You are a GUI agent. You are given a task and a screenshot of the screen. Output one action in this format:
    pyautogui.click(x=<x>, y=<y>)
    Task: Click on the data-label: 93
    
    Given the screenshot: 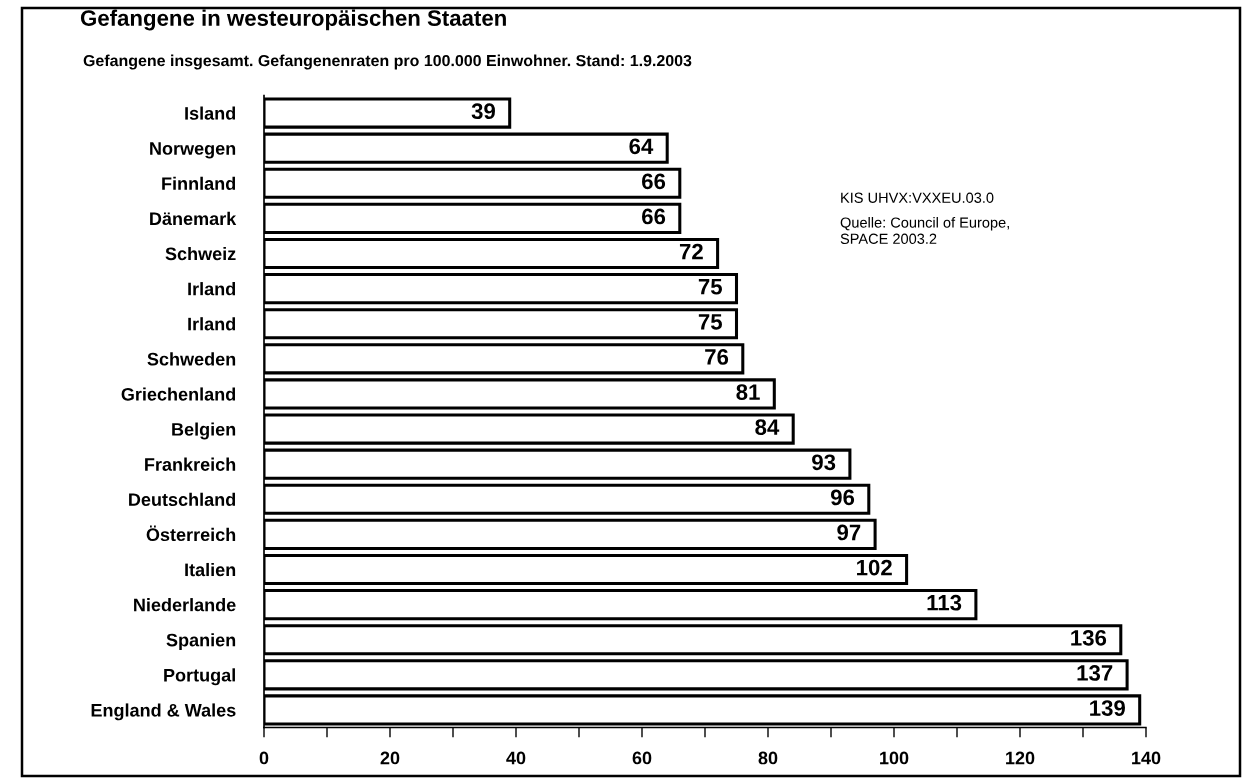 What is the action you would take?
    pyautogui.click(x=824, y=462)
    